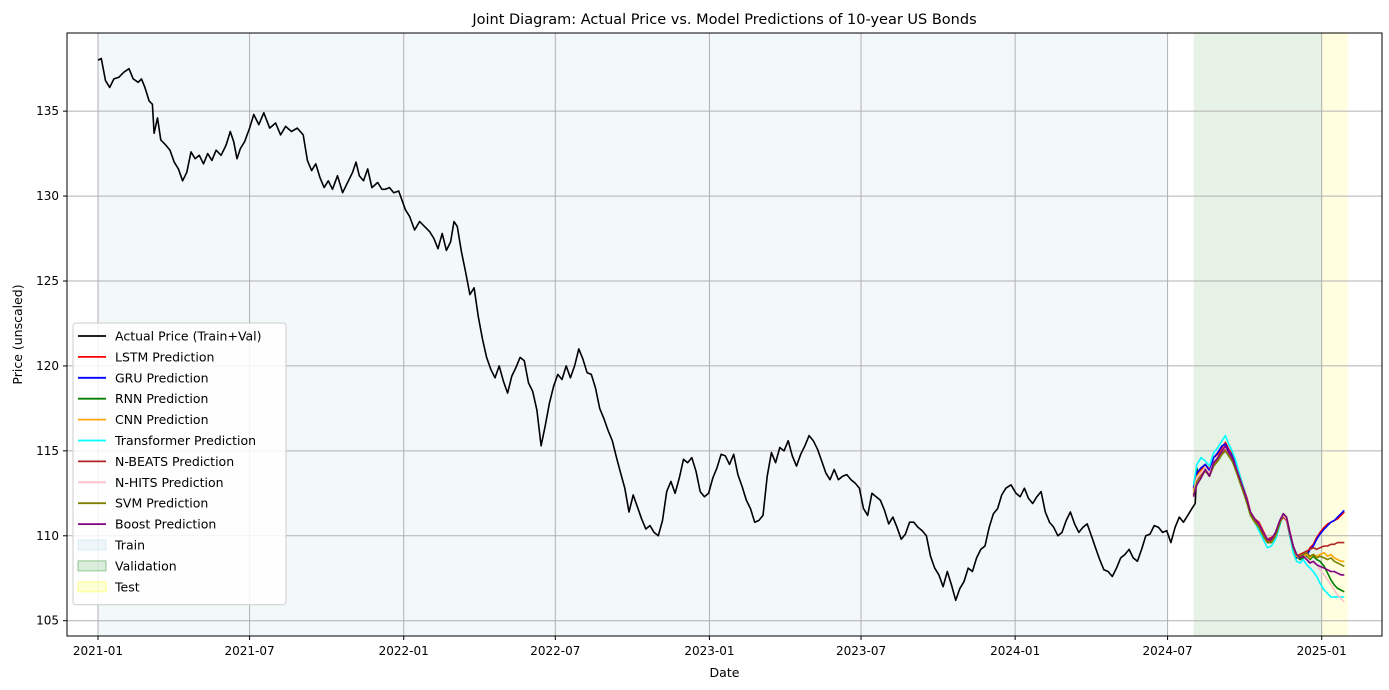 The image size is (1389, 690). Describe the element at coordinates (146, 565) in the screenshot. I see `legend-label-validation: Validation` at that location.